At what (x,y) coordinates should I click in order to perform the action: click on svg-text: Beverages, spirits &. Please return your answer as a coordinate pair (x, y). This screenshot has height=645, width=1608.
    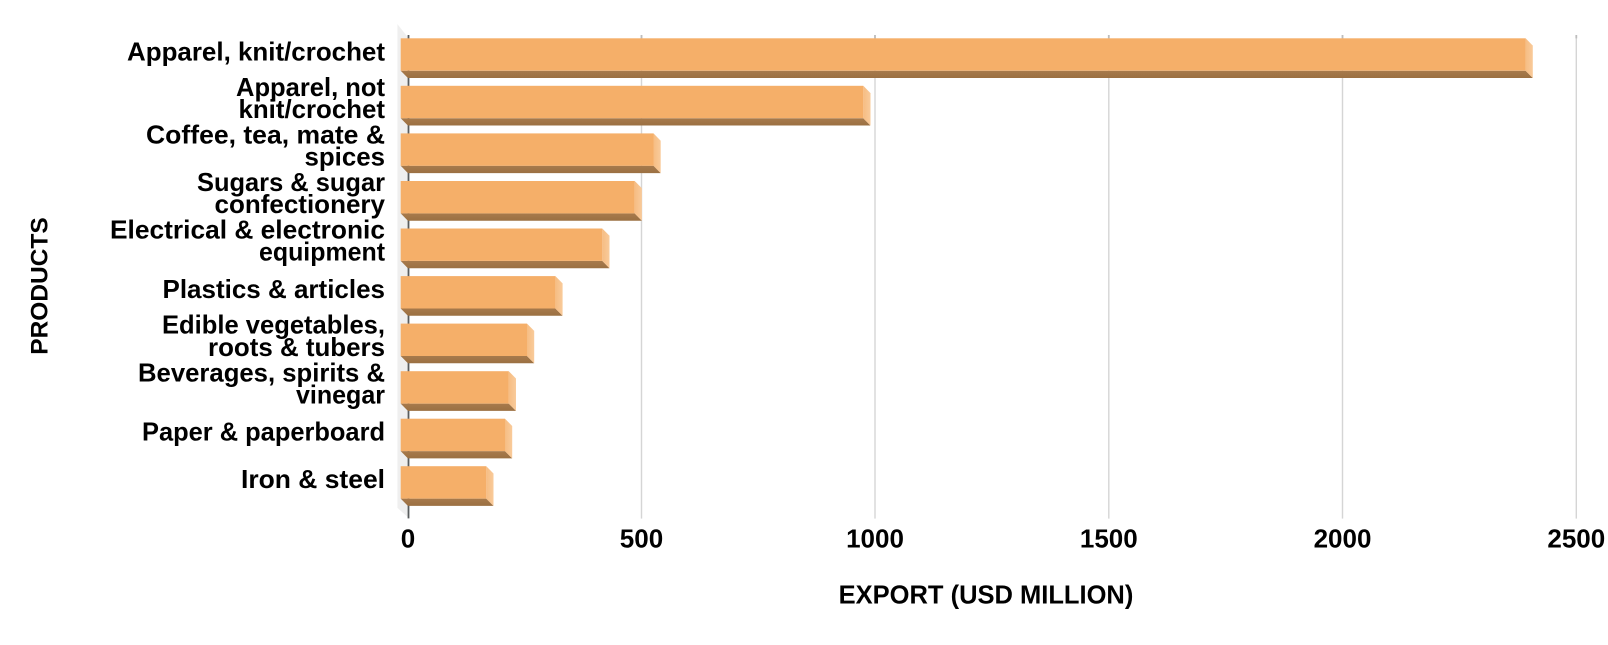
    Looking at the image, I should click on (261, 372).